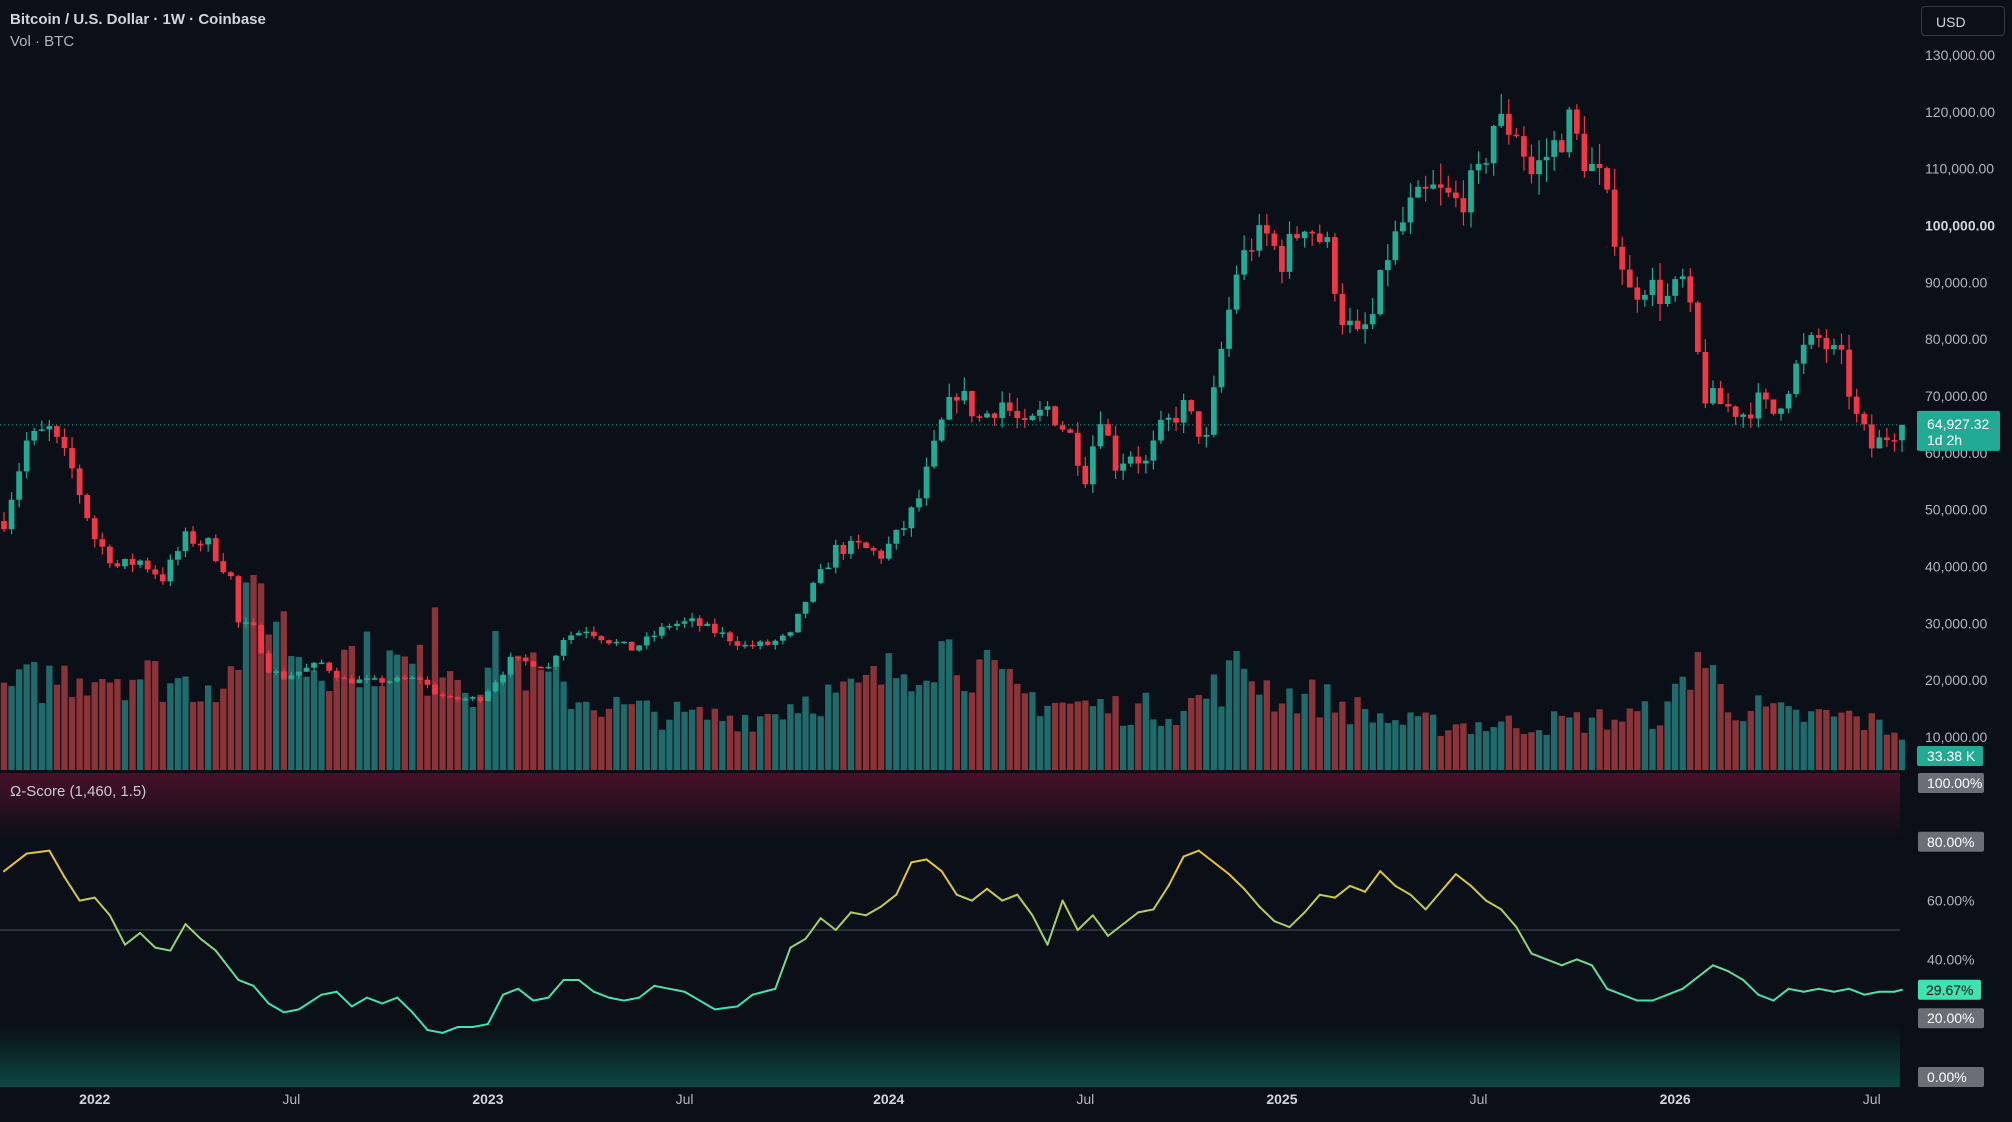  What do you see at coordinates (1963, 21) in the screenshot?
I see `currency-button: USD` at bounding box center [1963, 21].